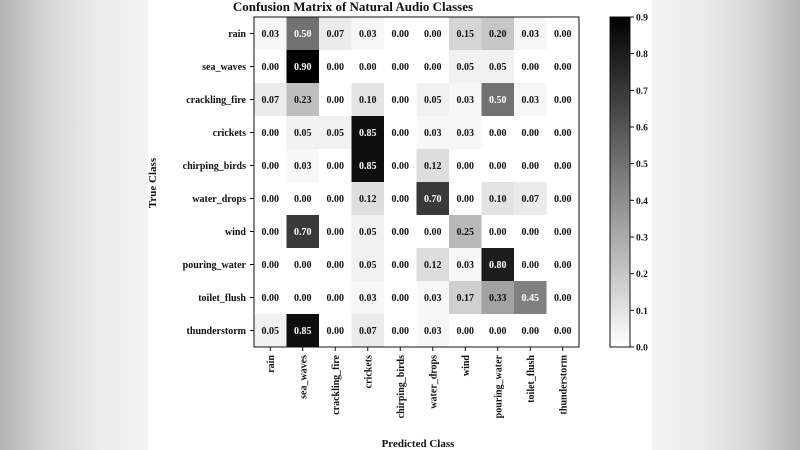  What do you see at coordinates (642, 349) in the screenshot?
I see `colorbar-tick-label: 0.0` at bounding box center [642, 349].